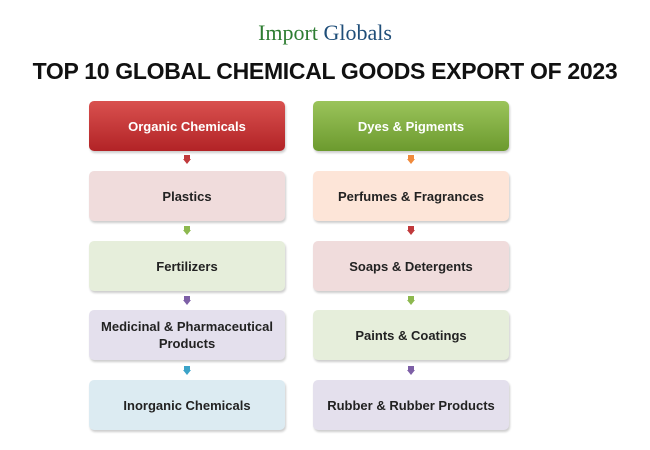  What do you see at coordinates (411, 266) in the screenshot?
I see `right-box-3: Soaps & Detergents` at bounding box center [411, 266].